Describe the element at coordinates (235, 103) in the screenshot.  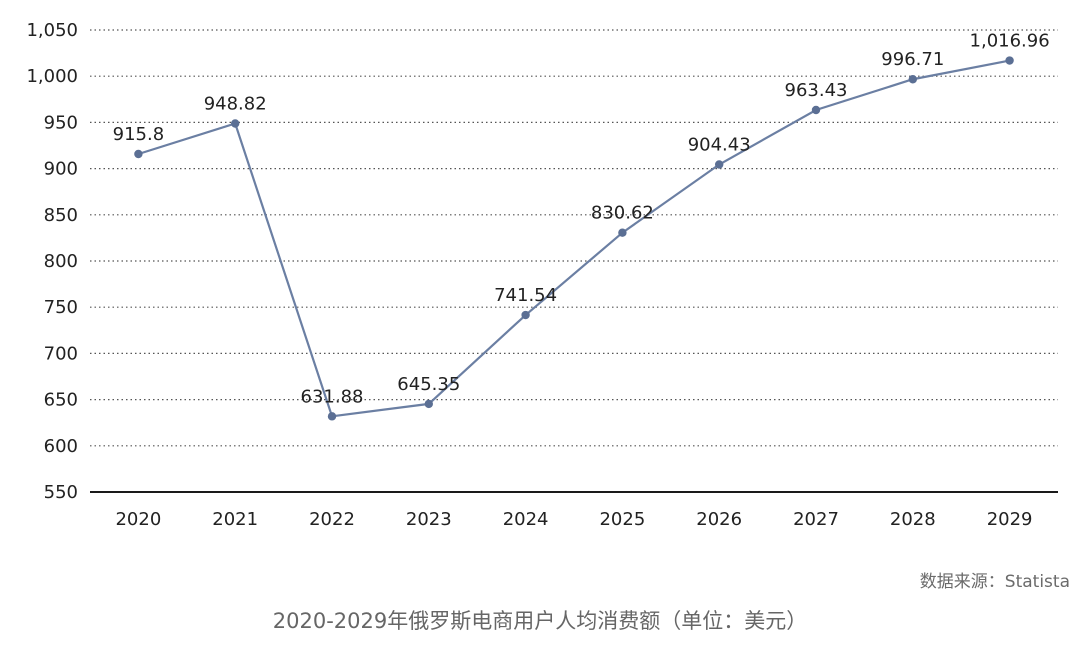
I see `data-label: 948.82` at that location.